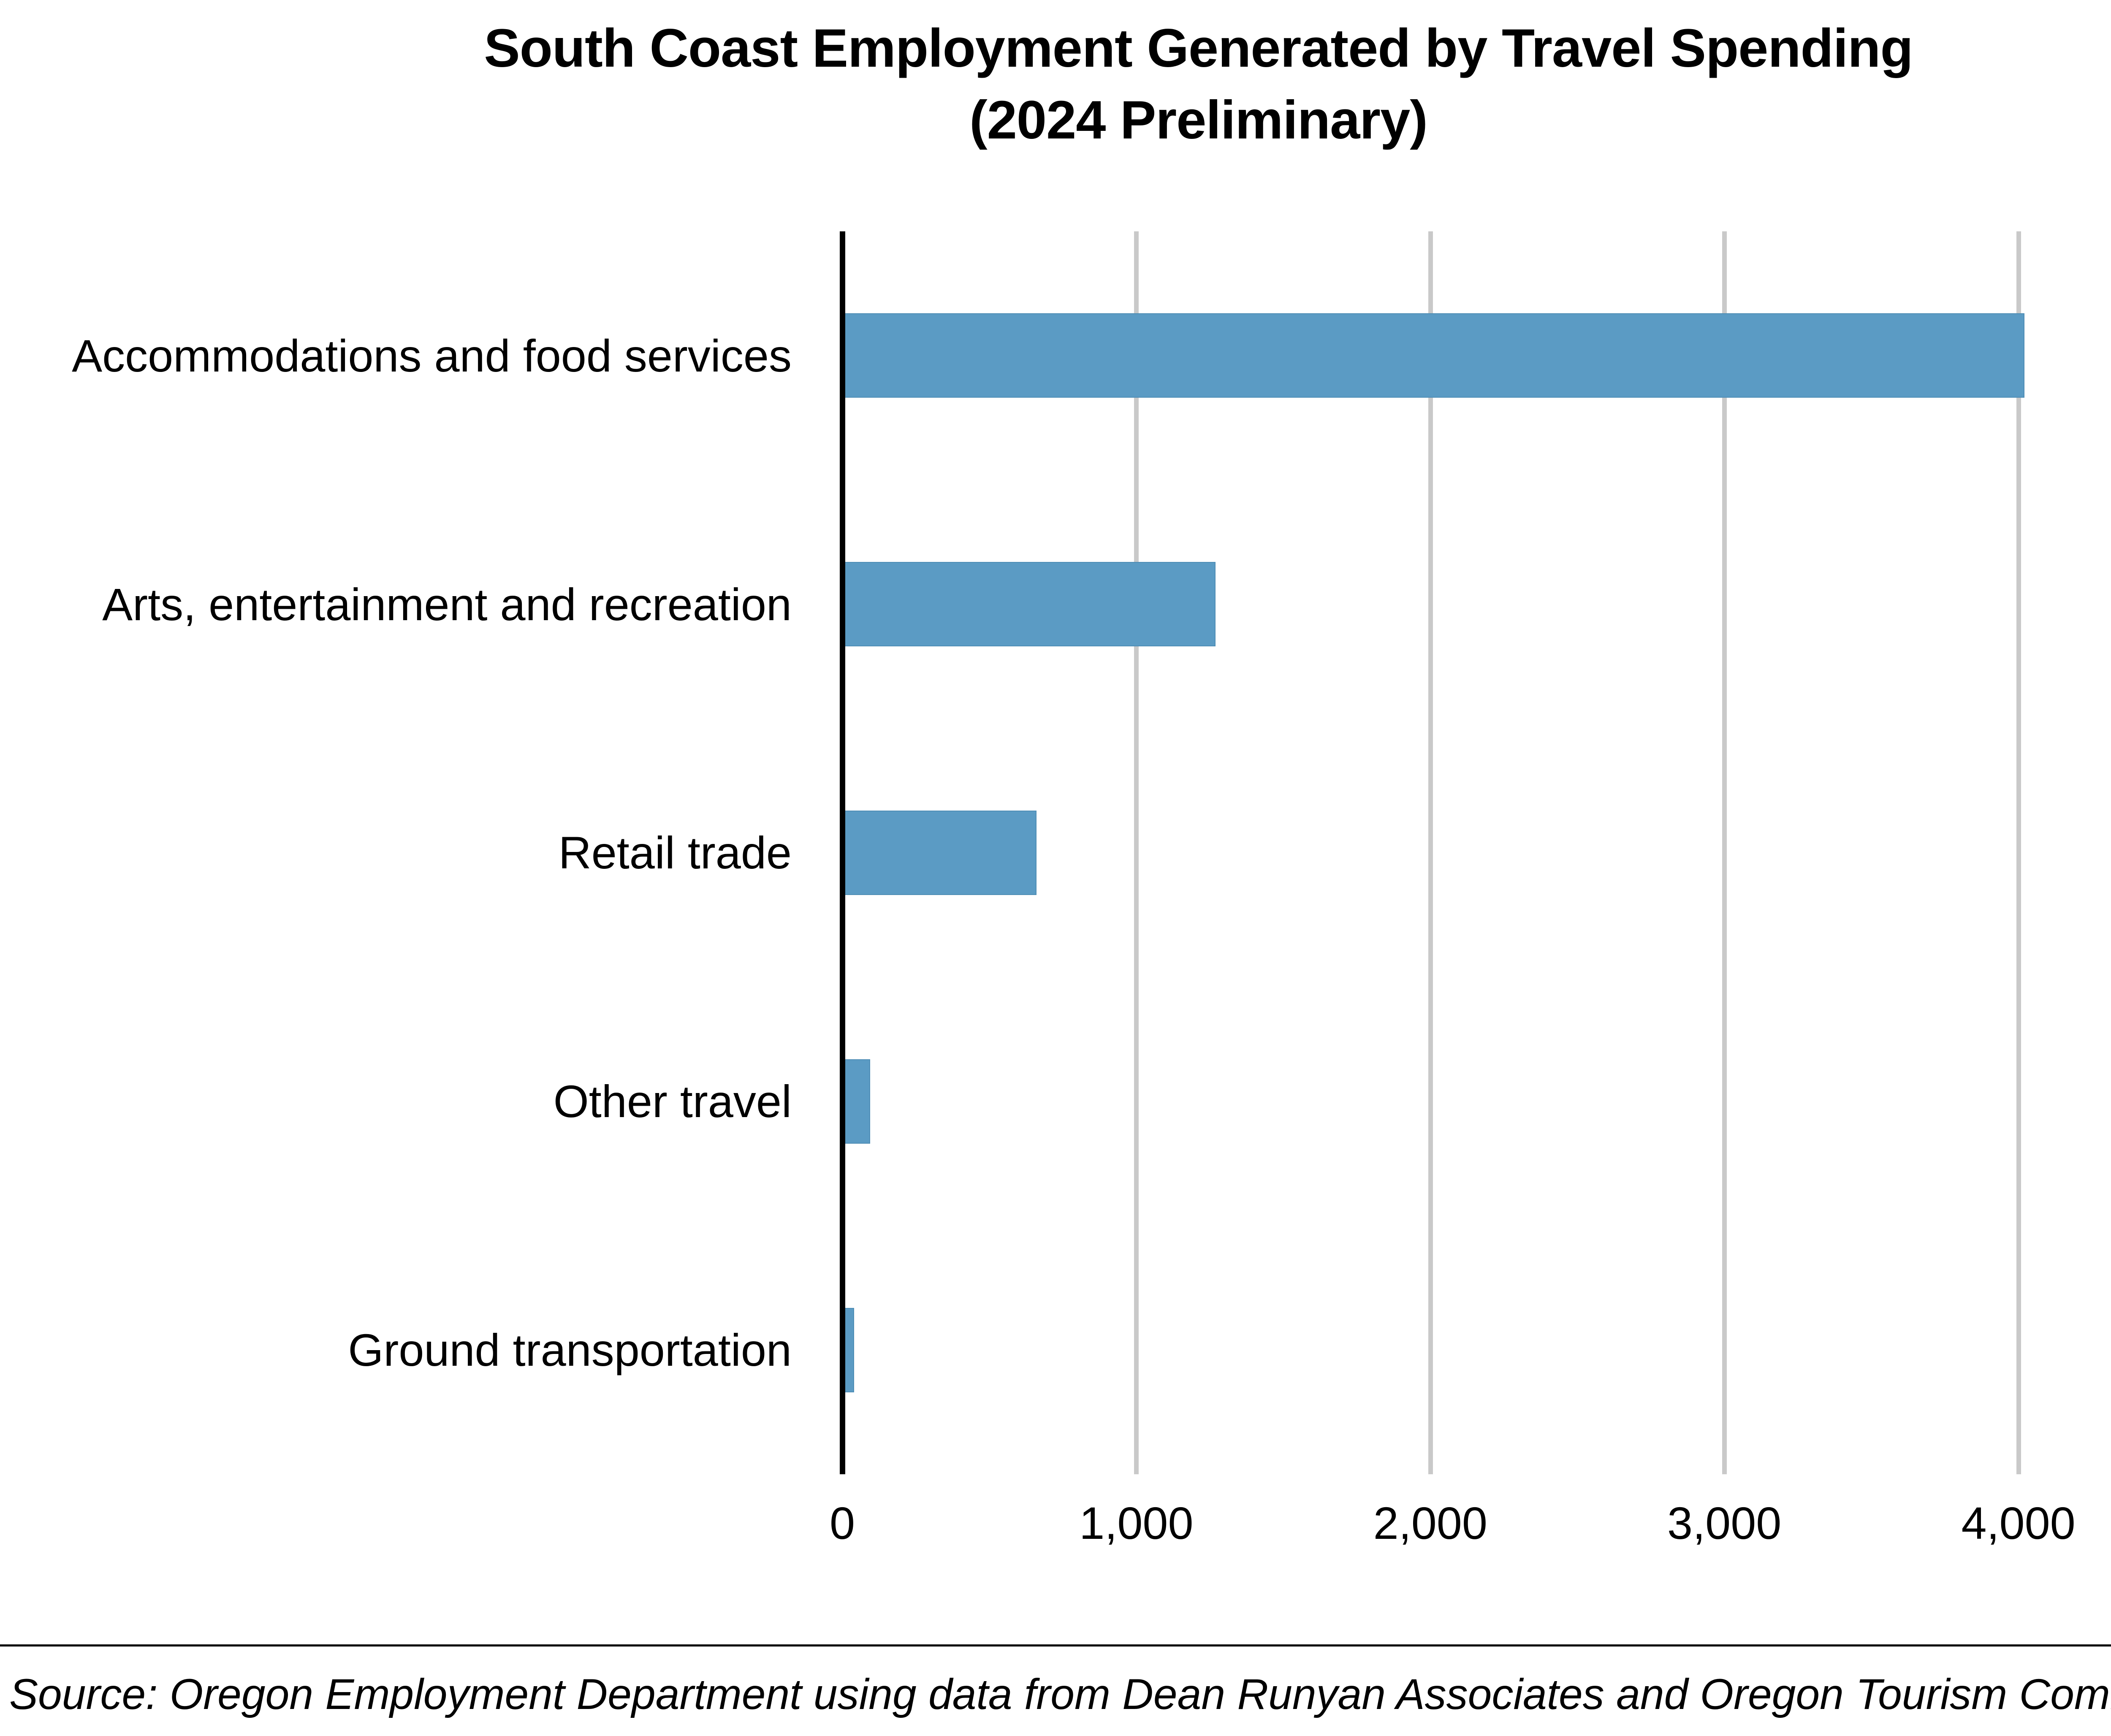  Describe the element at coordinates (1724, 1523) in the screenshot. I see `x-tick-3000: 3,000` at that location.